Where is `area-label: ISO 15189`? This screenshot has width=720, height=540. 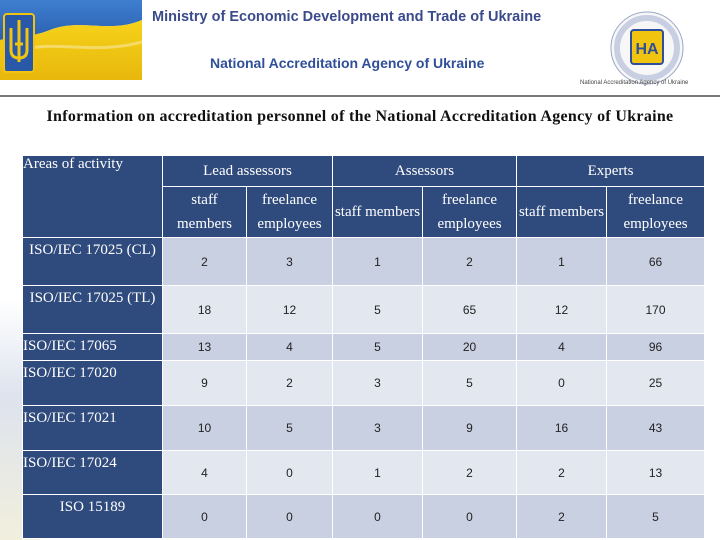
area-label: ISO 15189 is located at coordinates (92, 516).